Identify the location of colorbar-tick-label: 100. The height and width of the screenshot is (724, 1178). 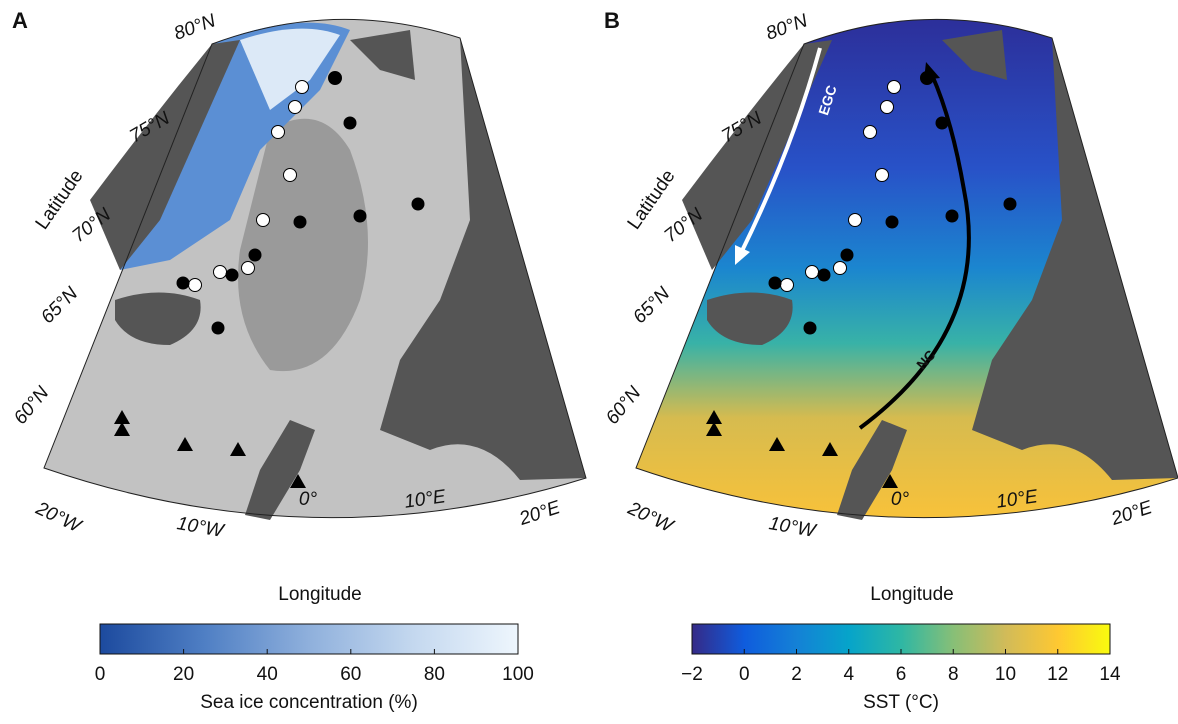
(518, 674).